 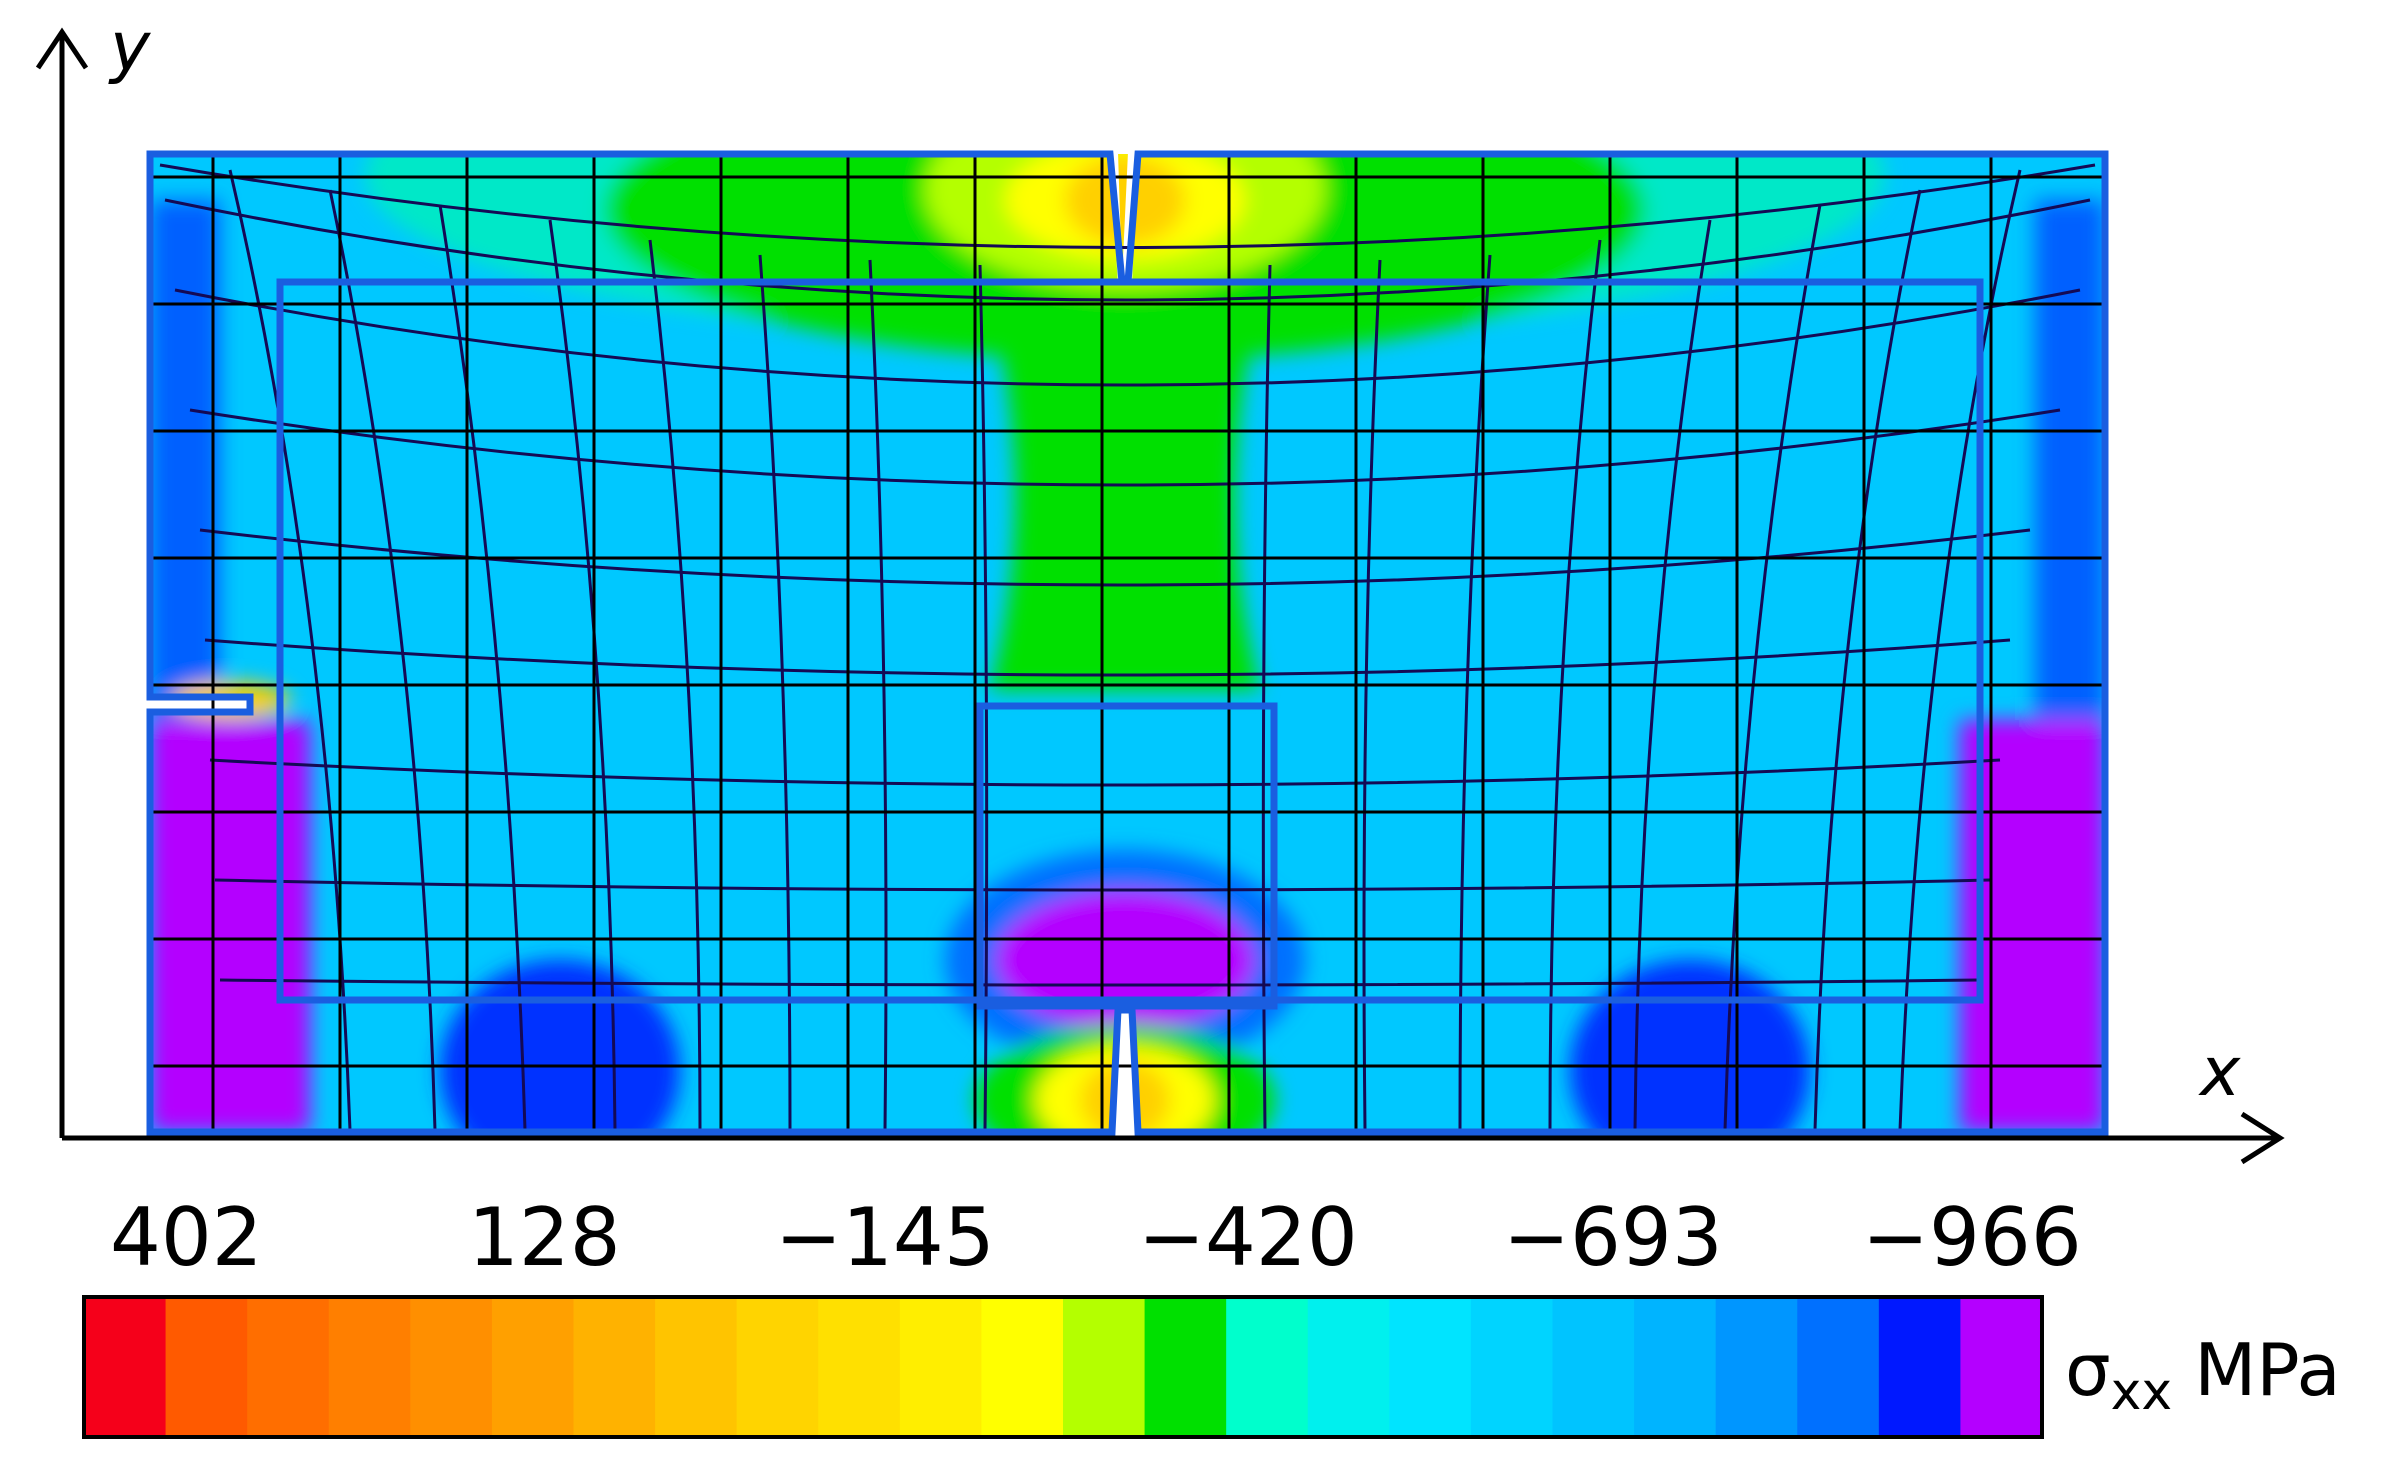 I want to click on colorbar-tick-label: −420, so click(x=1248, y=1237).